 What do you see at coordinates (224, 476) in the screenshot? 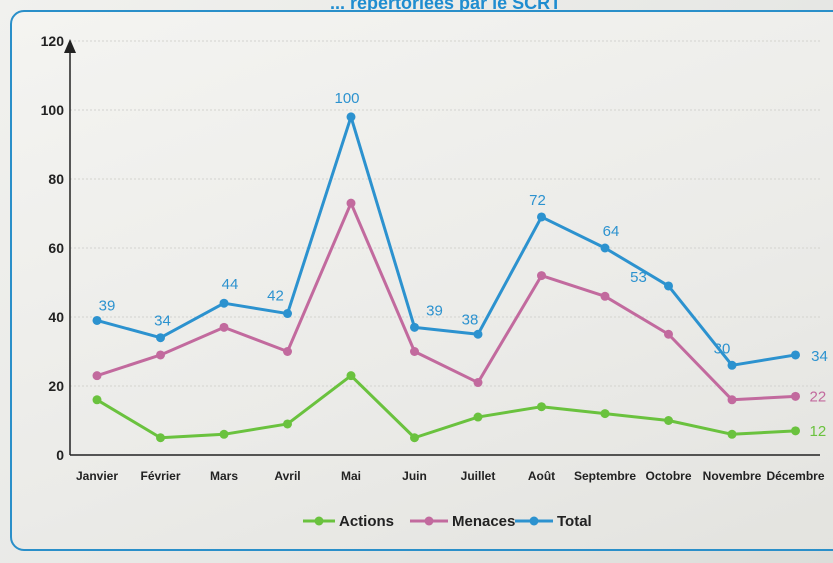
I see `x-tick-label: Mars` at bounding box center [224, 476].